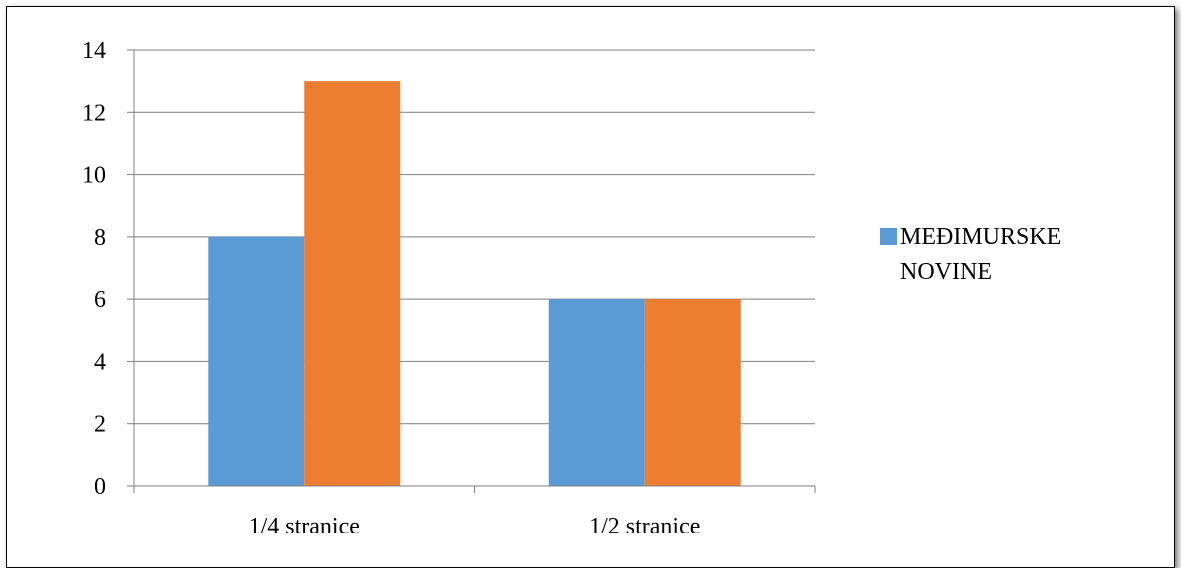 Image resolution: width=1181 pixels, height=568 pixels. What do you see at coordinates (304, 523) in the screenshot?
I see `x-tick-label: 1/4 stranice` at bounding box center [304, 523].